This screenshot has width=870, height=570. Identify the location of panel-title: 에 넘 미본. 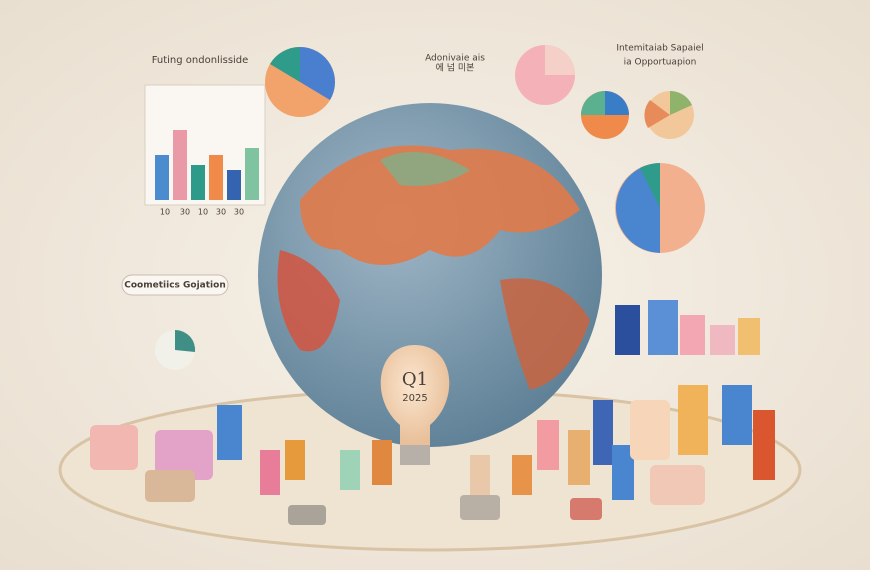
(455, 68).